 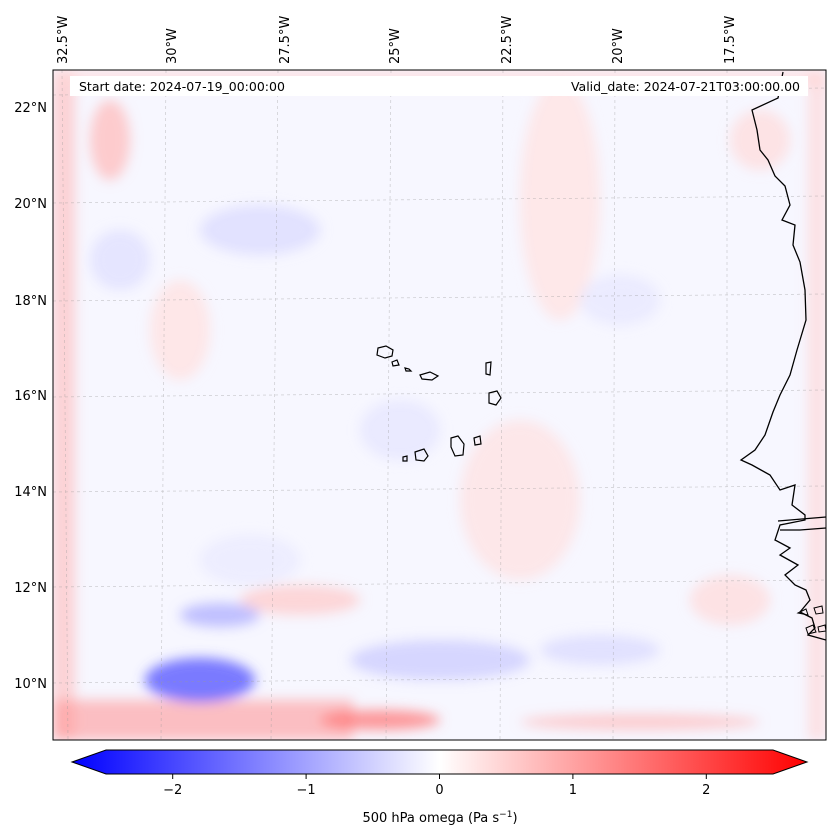 What do you see at coordinates (30, 204) in the screenshot?
I see `lat-label-20n: 20°N` at bounding box center [30, 204].